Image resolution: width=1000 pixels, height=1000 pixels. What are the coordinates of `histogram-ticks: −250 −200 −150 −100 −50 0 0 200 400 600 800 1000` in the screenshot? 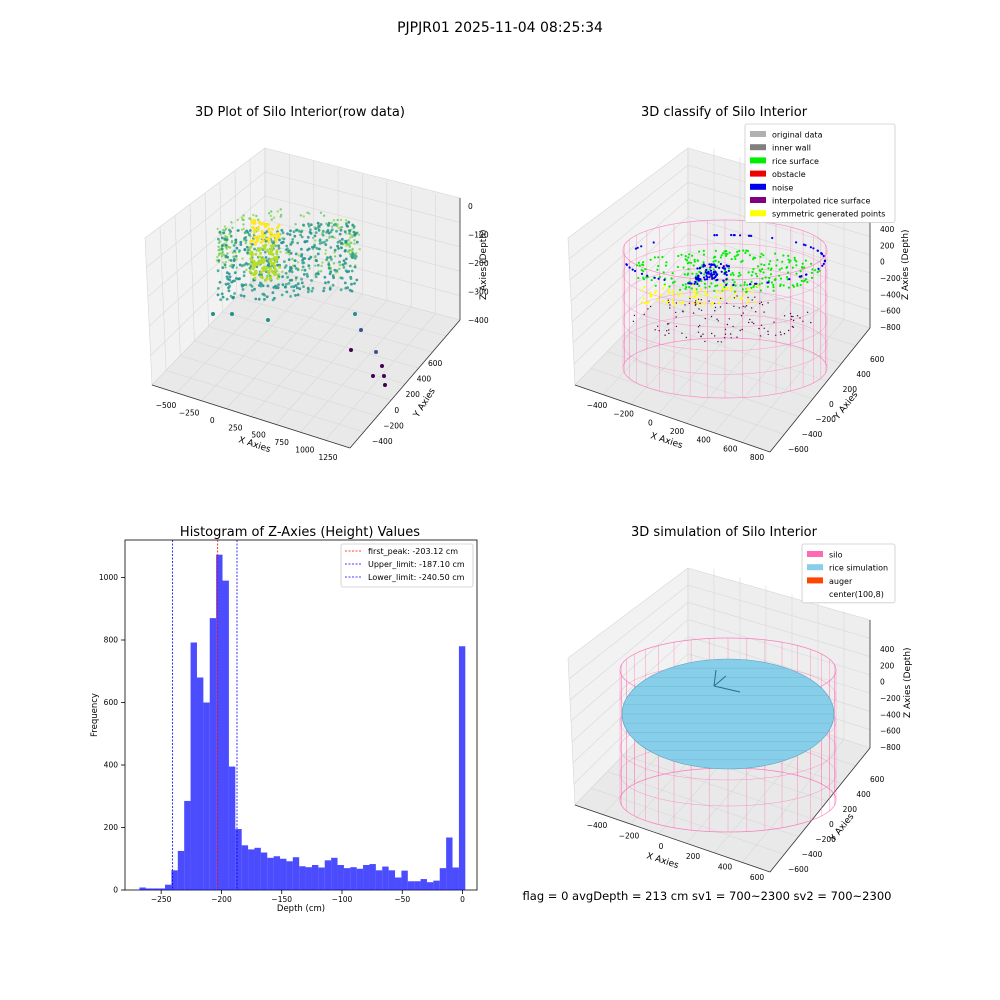 It's located at (282, 738).